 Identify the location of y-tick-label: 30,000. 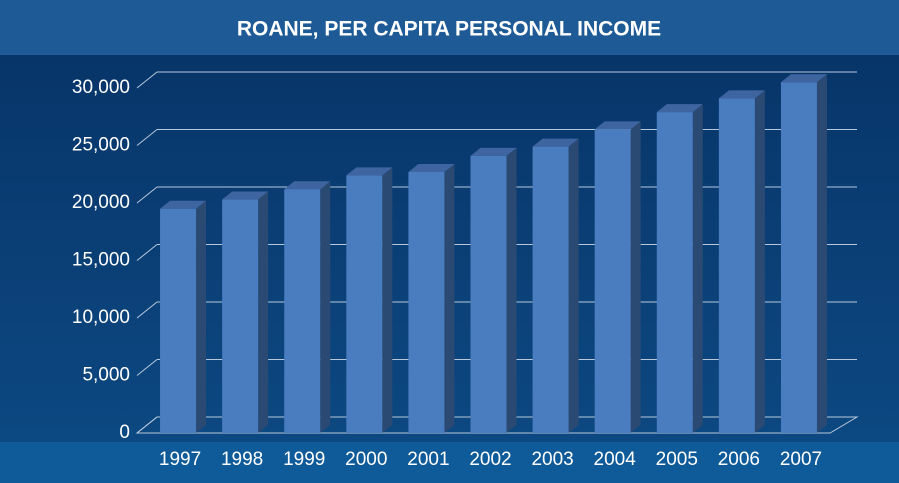
(101, 87).